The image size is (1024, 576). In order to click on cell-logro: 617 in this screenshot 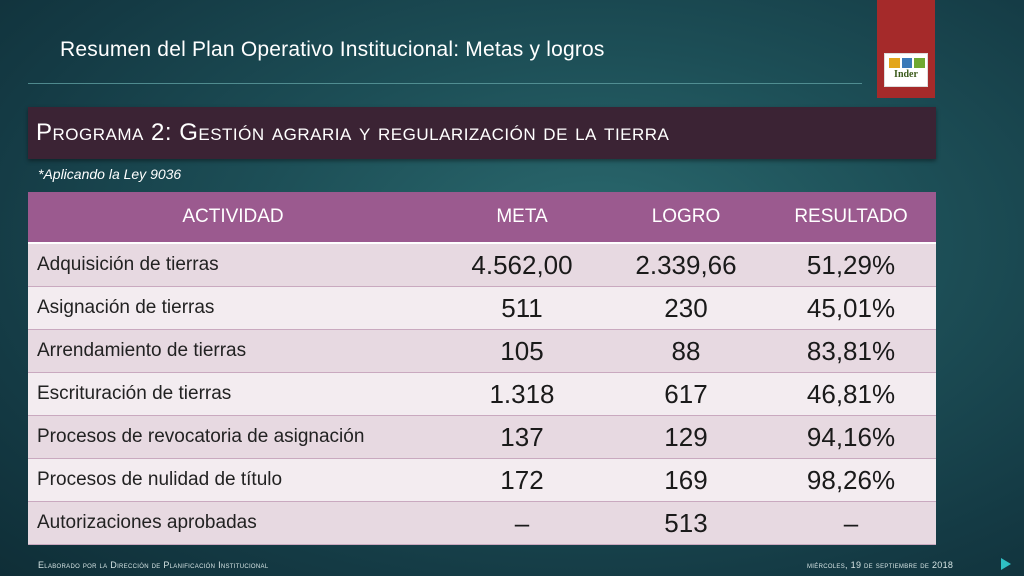, I will do `click(686, 394)`.